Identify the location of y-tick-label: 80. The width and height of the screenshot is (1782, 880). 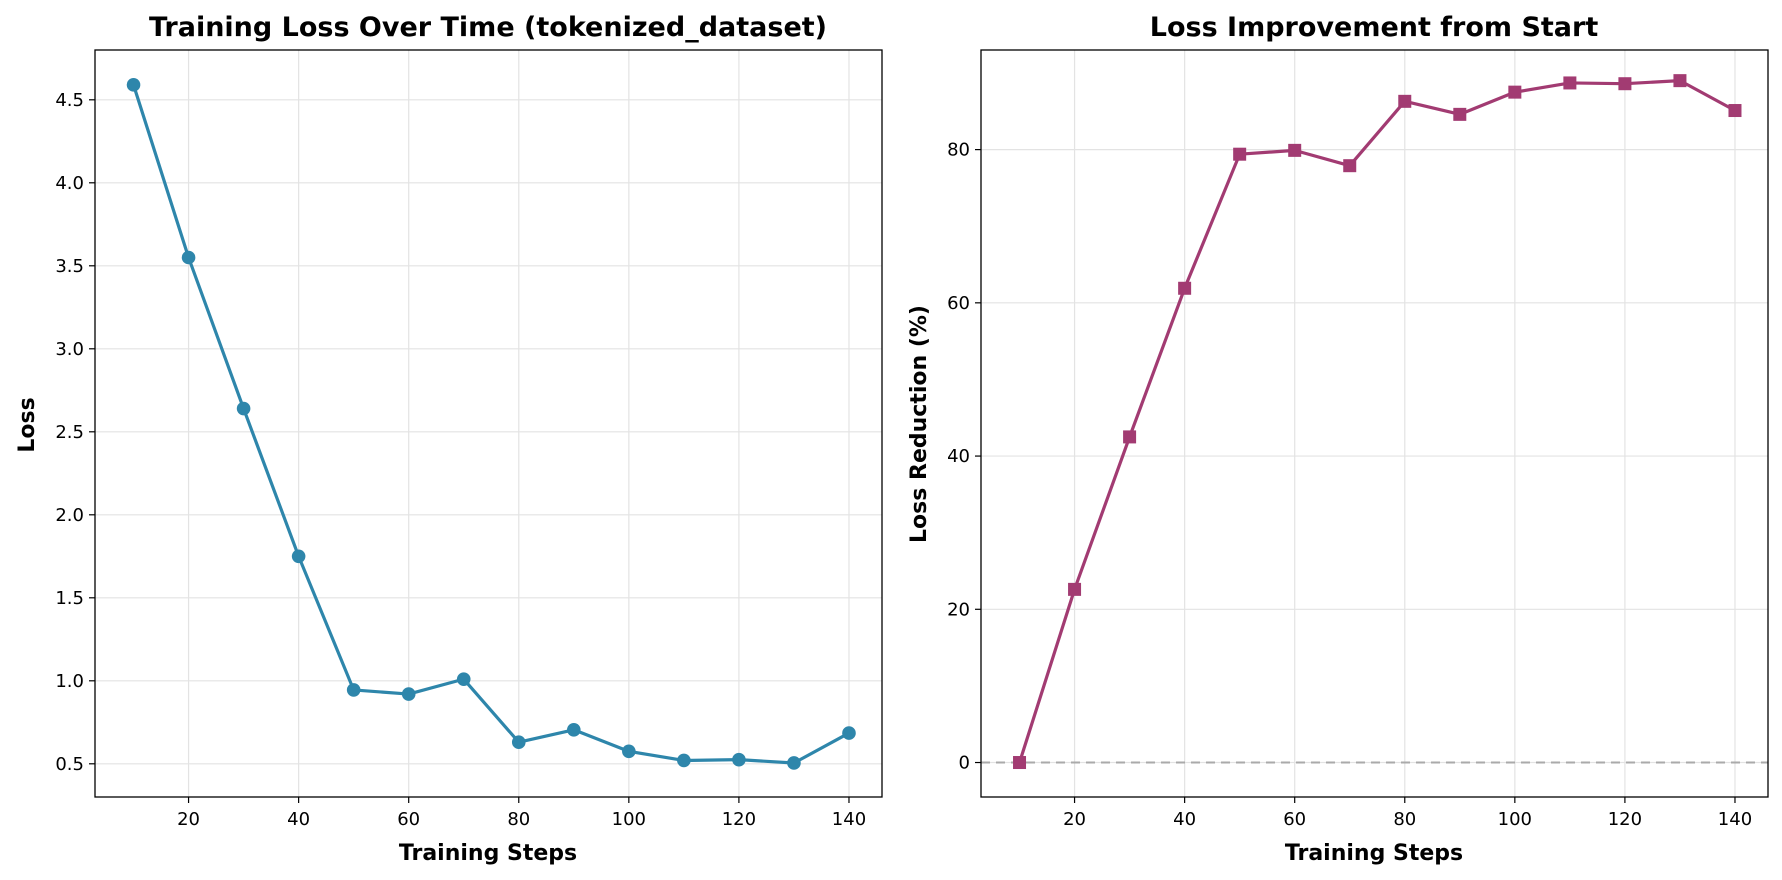
(958, 150).